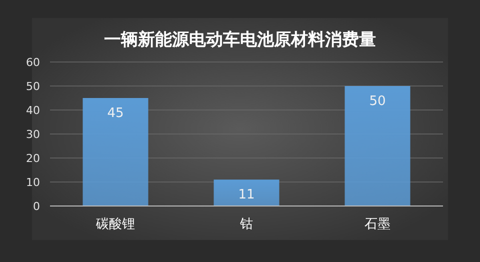 Image resolution: width=480 pixels, height=262 pixels. What do you see at coordinates (33, 62) in the screenshot?
I see `y-tick-label: 60` at bounding box center [33, 62].